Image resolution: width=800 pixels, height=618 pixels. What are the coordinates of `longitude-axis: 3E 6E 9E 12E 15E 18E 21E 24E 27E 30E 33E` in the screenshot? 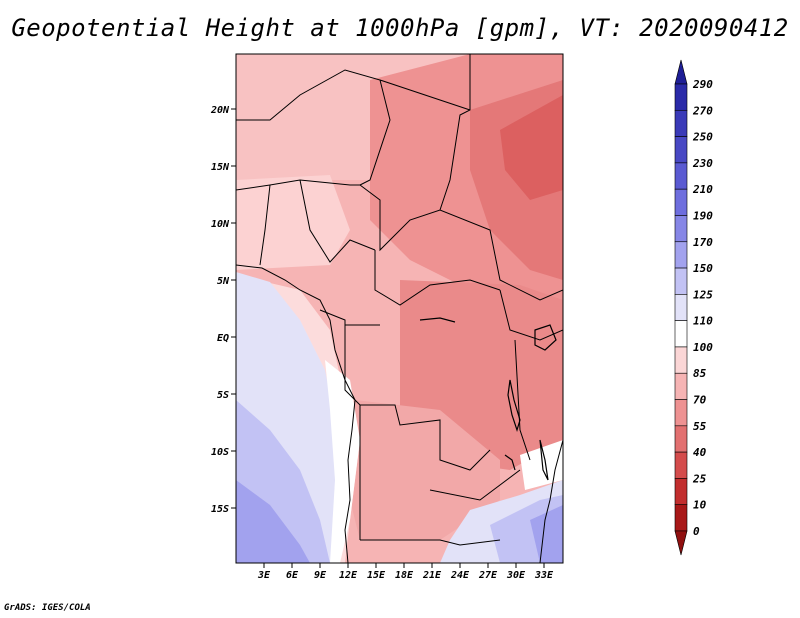 It's located at (405, 572).